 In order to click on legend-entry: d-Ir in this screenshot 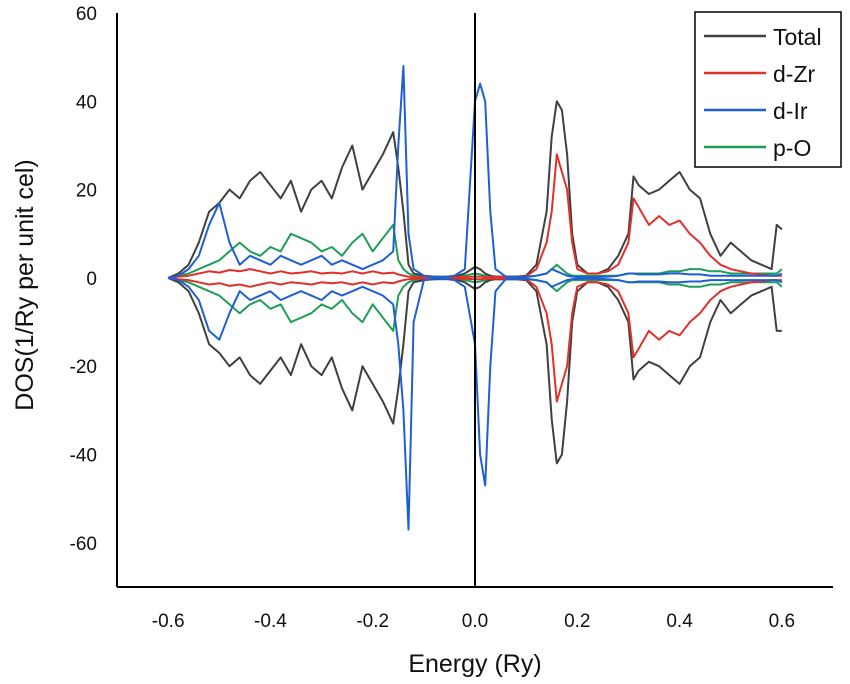, I will do `click(790, 111)`.